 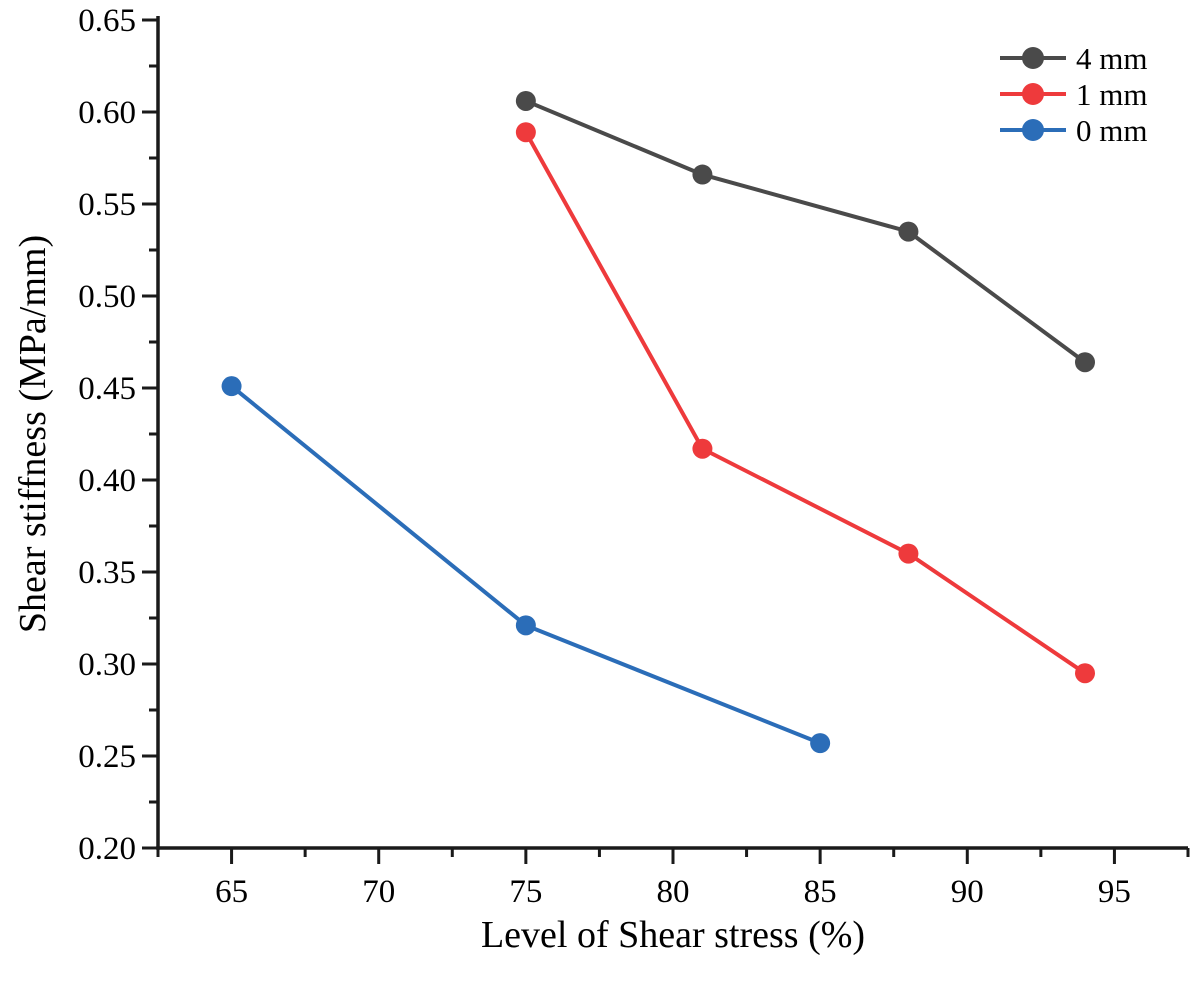 What do you see at coordinates (107, 481) in the screenshot?
I see `y-tick-label: 0.40` at bounding box center [107, 481].